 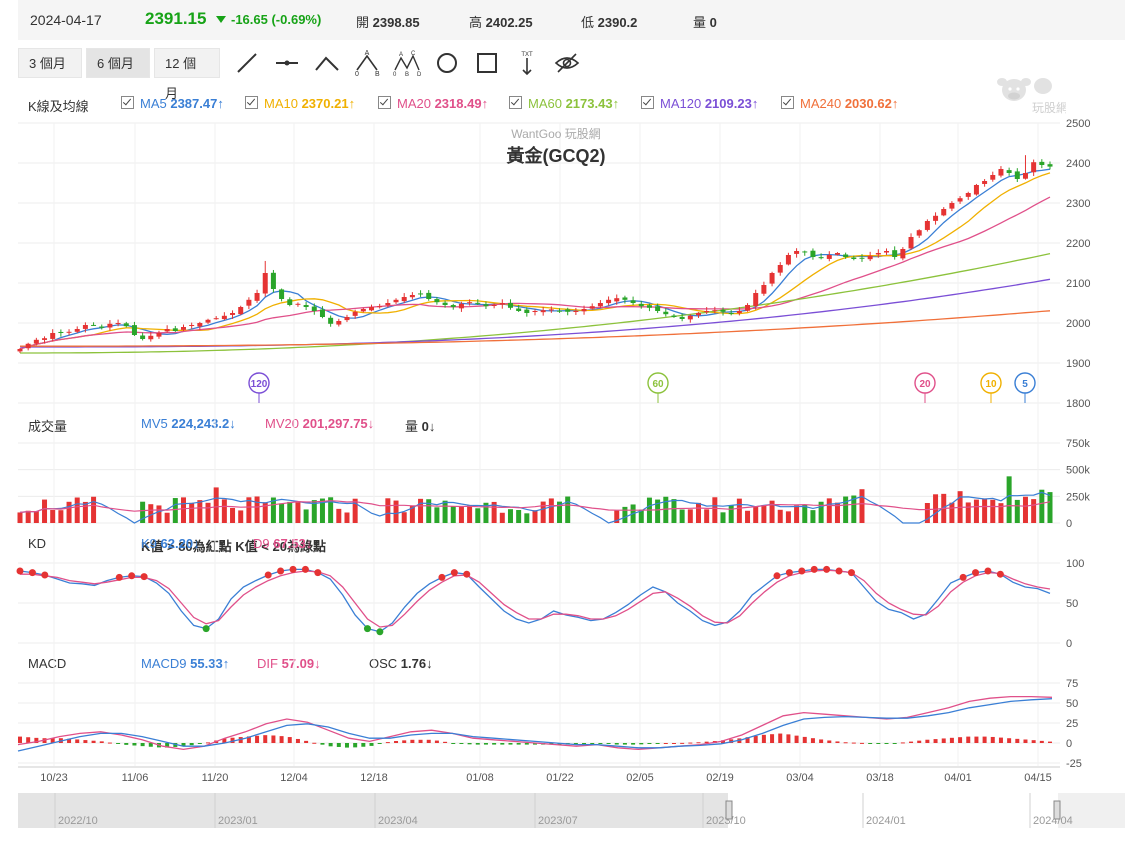 I want to click on ma-legend-ma60: MA60 2173.43↑, so click(x=564, y=103).